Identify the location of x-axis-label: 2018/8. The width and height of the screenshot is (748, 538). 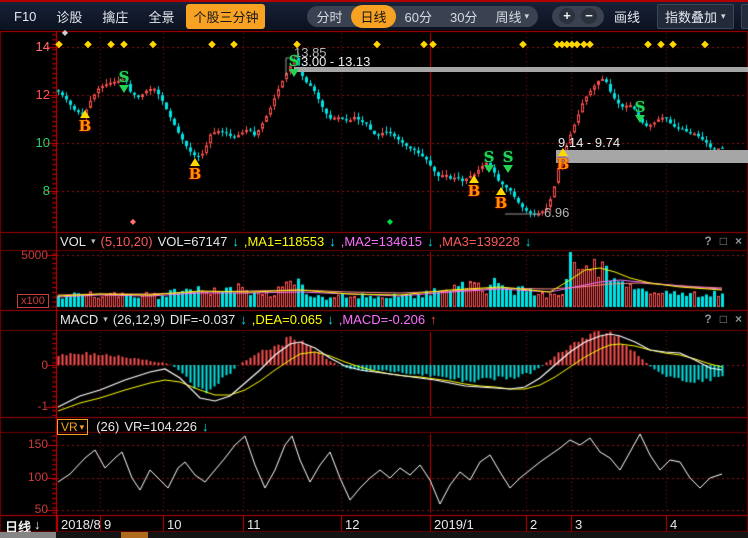
(81, 524).